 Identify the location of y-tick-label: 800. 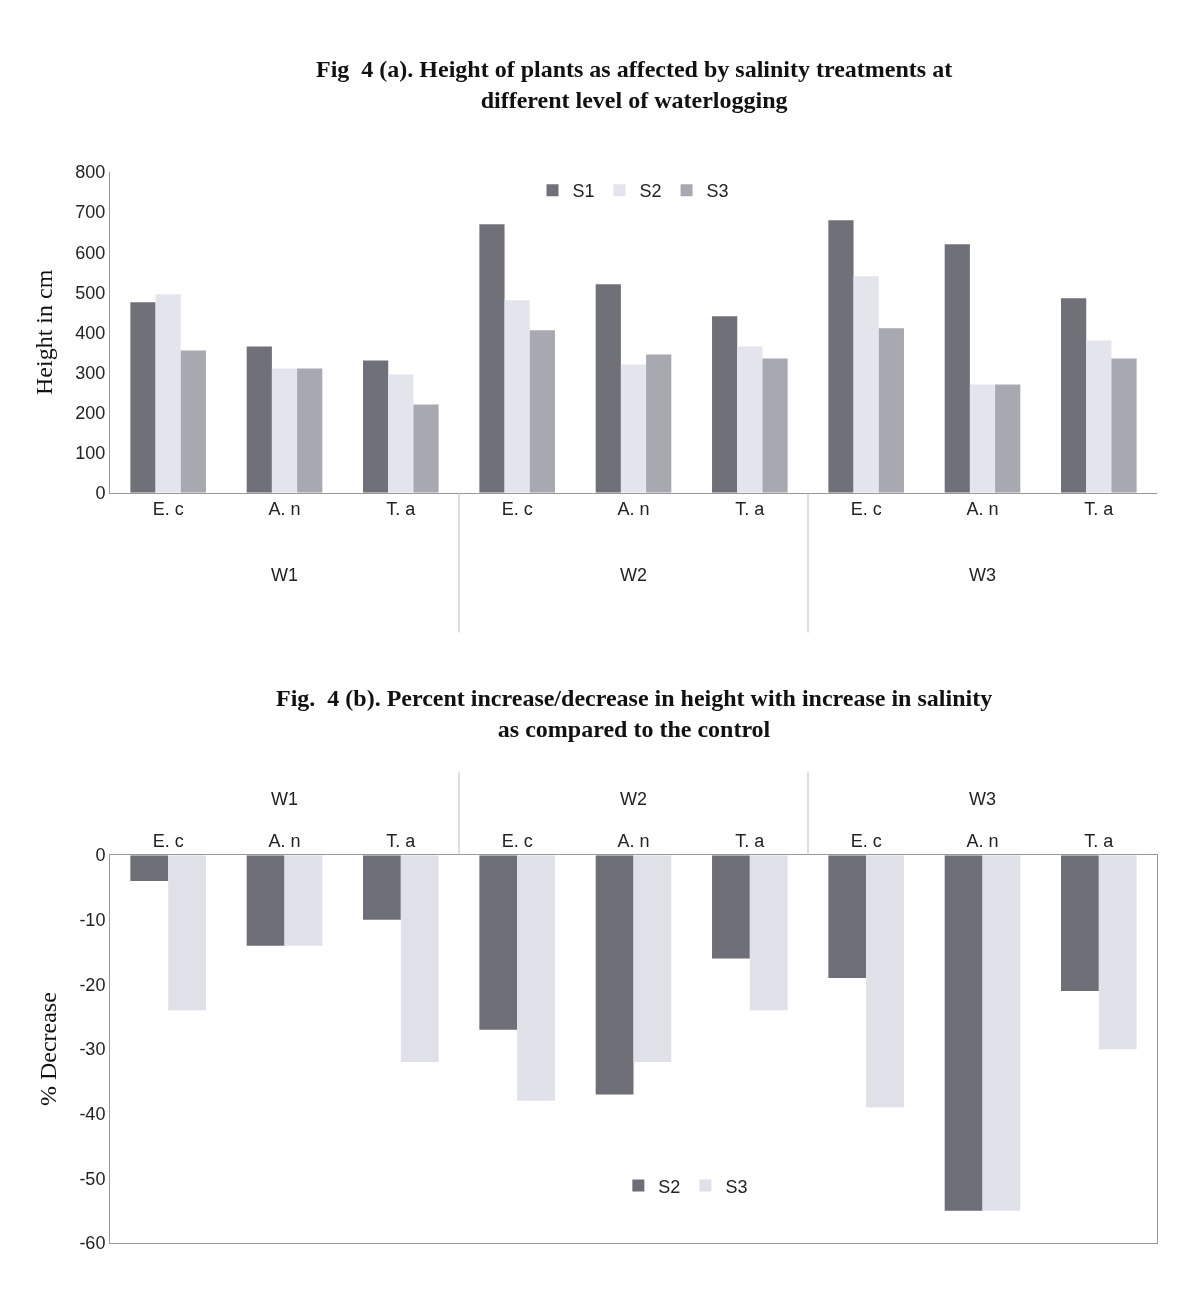
(90, 172).